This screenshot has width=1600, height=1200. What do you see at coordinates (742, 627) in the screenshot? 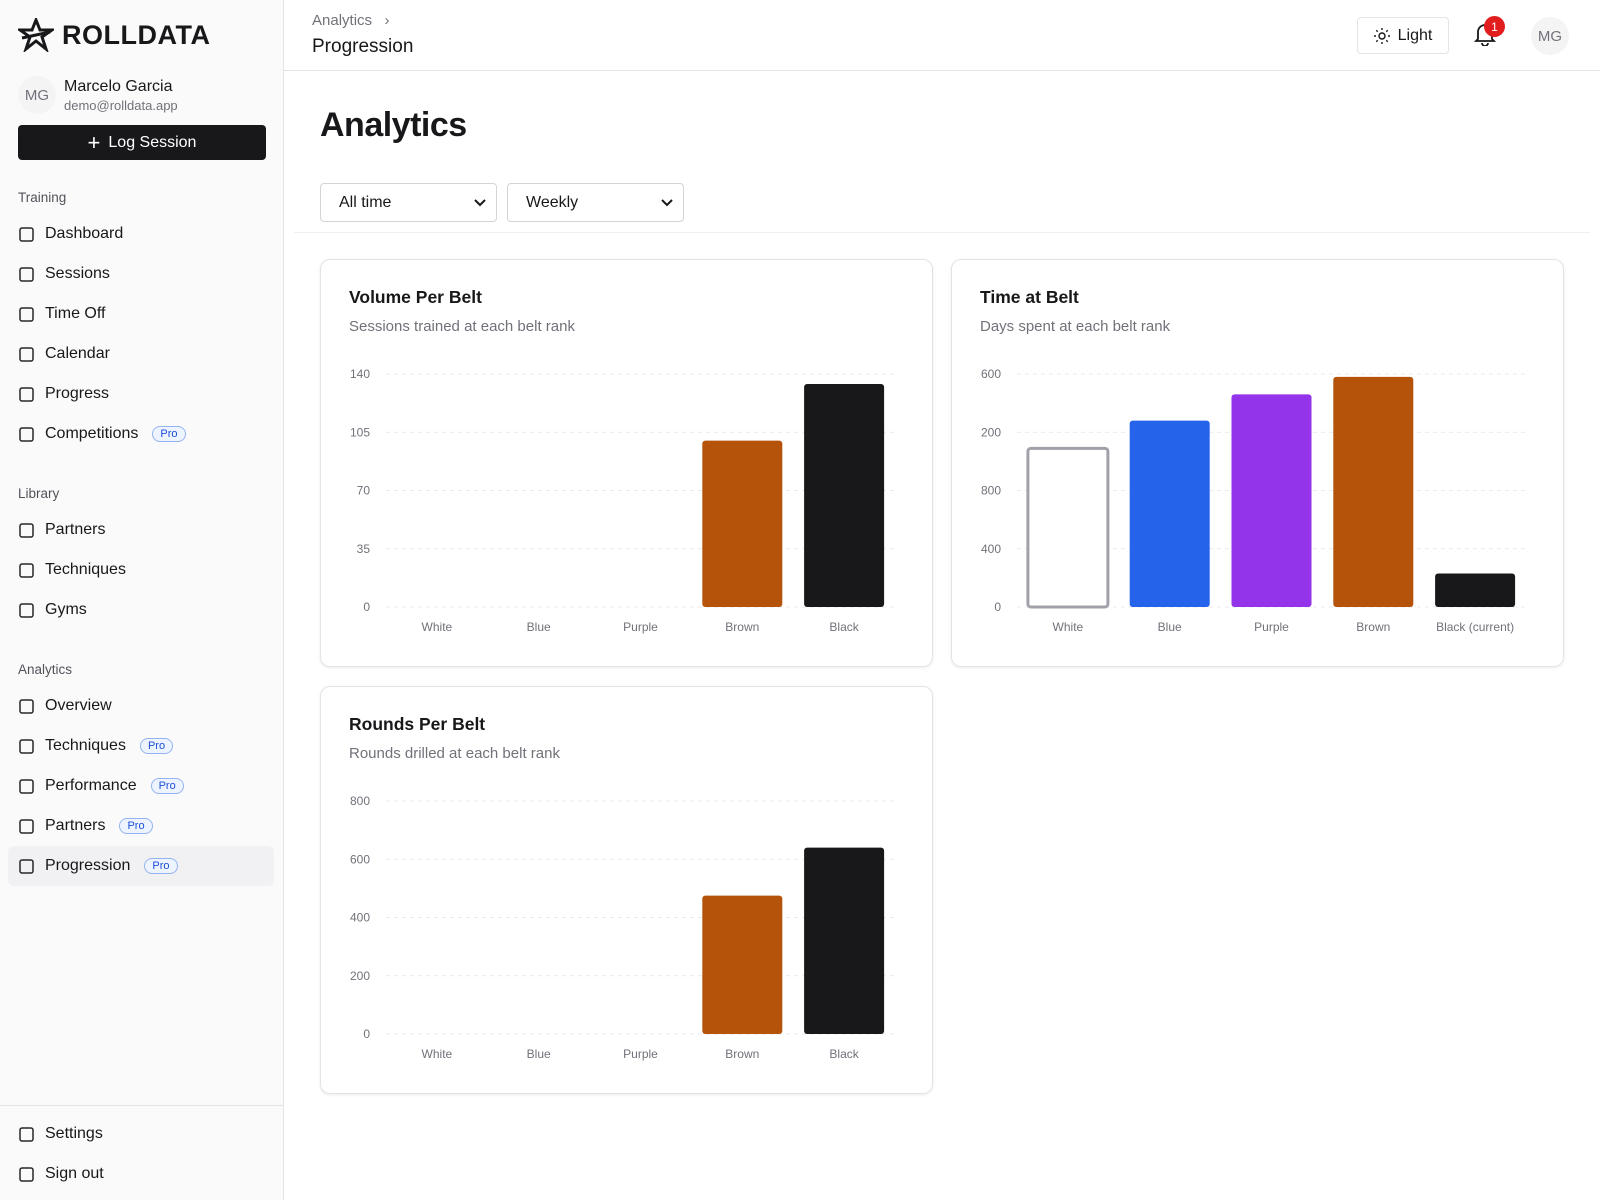
I see `x-tick-label: Brown` at bounding box center [742, 627].